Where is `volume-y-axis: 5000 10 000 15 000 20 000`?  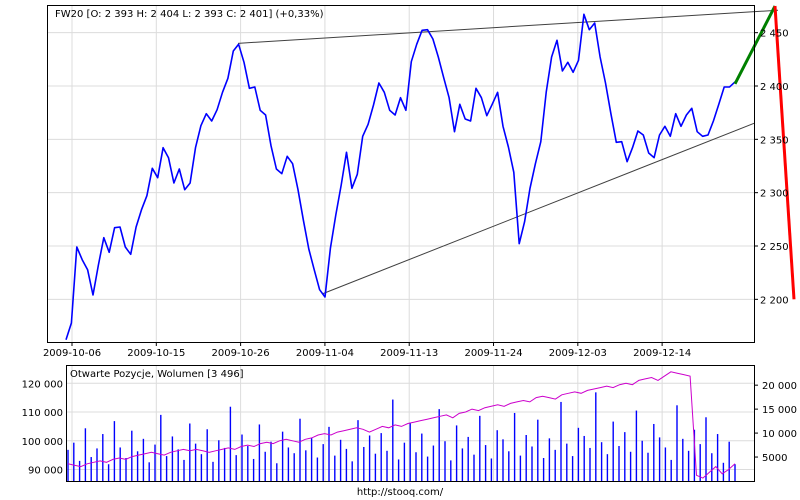 volume-y-axis: 5000 10 000 15 000 20 000 is located at coordinates (775, 422).